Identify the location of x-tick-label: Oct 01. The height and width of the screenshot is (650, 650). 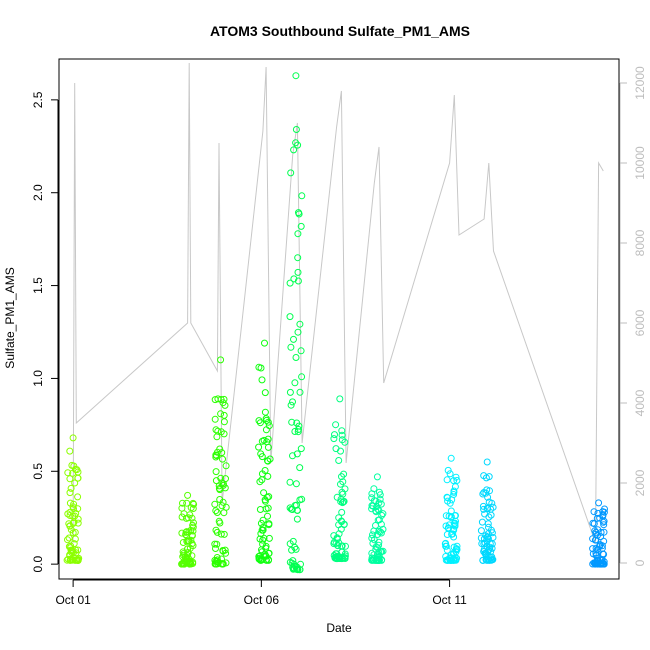
(73, 600).